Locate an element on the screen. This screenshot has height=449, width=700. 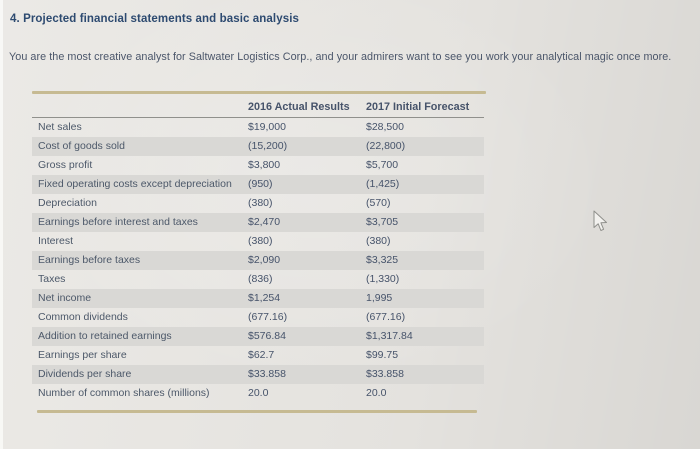
value-2016: $33.858 is located at coordinates (267, 374).